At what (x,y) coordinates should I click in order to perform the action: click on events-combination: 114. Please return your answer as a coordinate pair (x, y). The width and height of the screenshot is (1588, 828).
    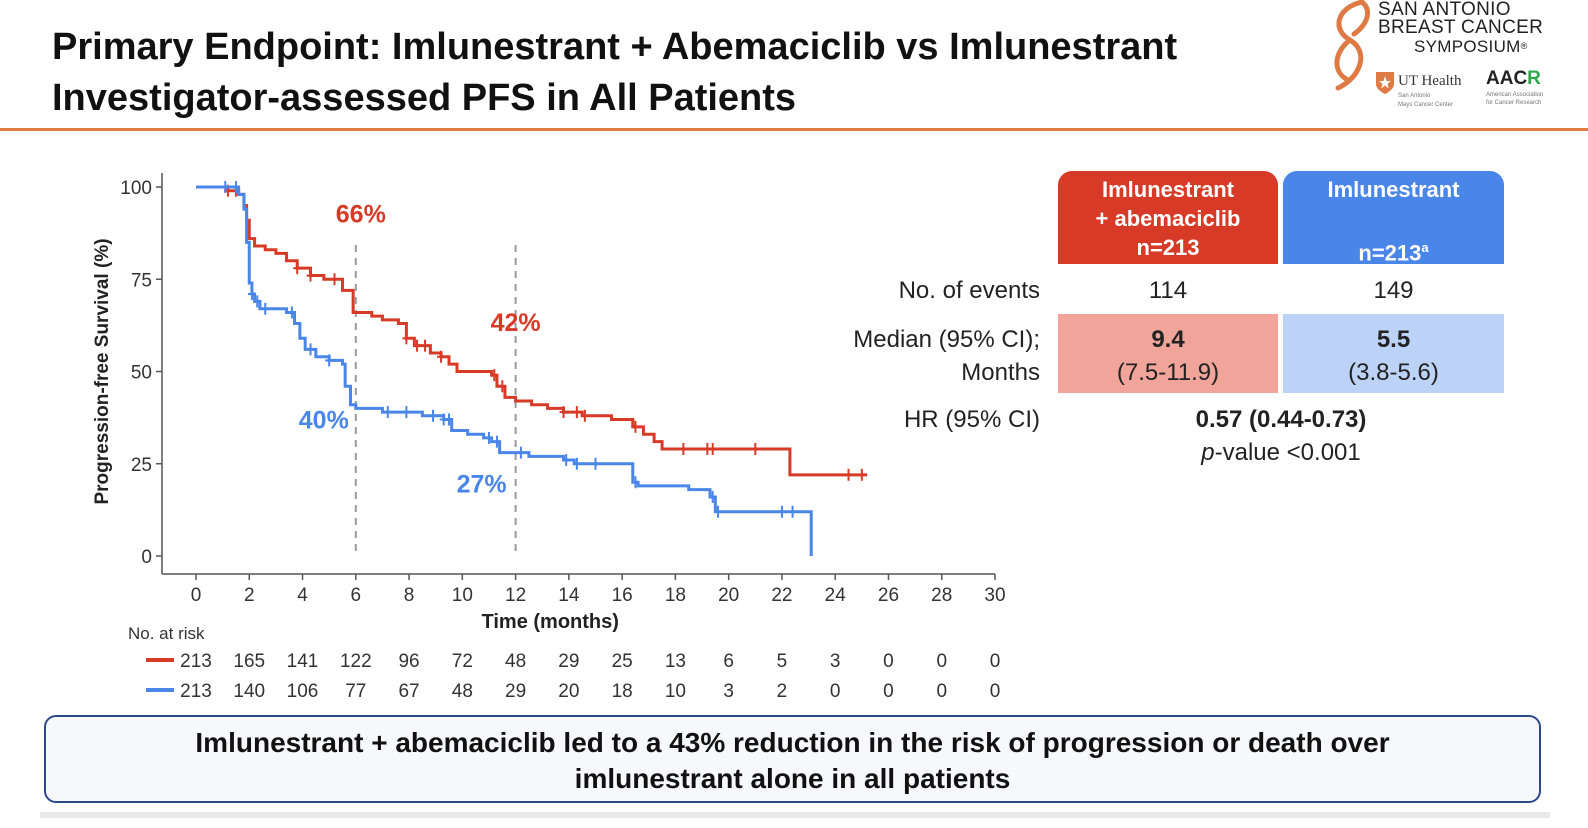
    Looking at the image, I should click on (1168, 290).